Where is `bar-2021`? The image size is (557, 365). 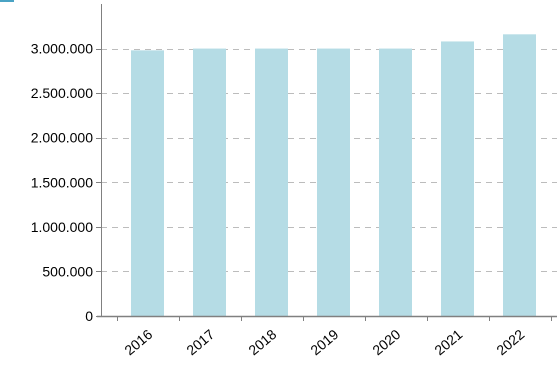
bar-2021 is located at coordinates (457, 178).